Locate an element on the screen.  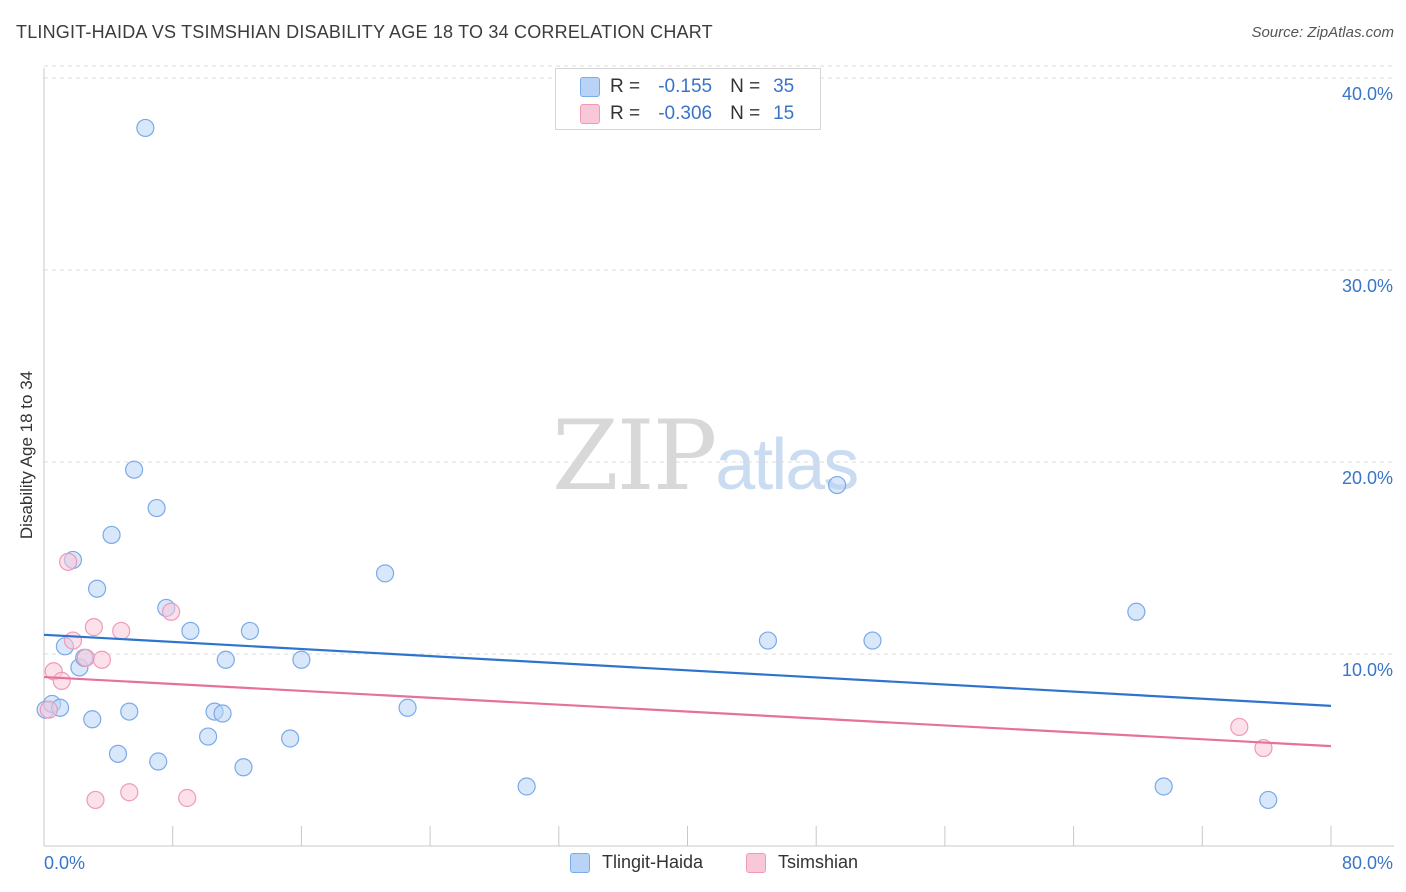
legend-label-tsimshian: Tsimshian is located at coordinates (818, 862).